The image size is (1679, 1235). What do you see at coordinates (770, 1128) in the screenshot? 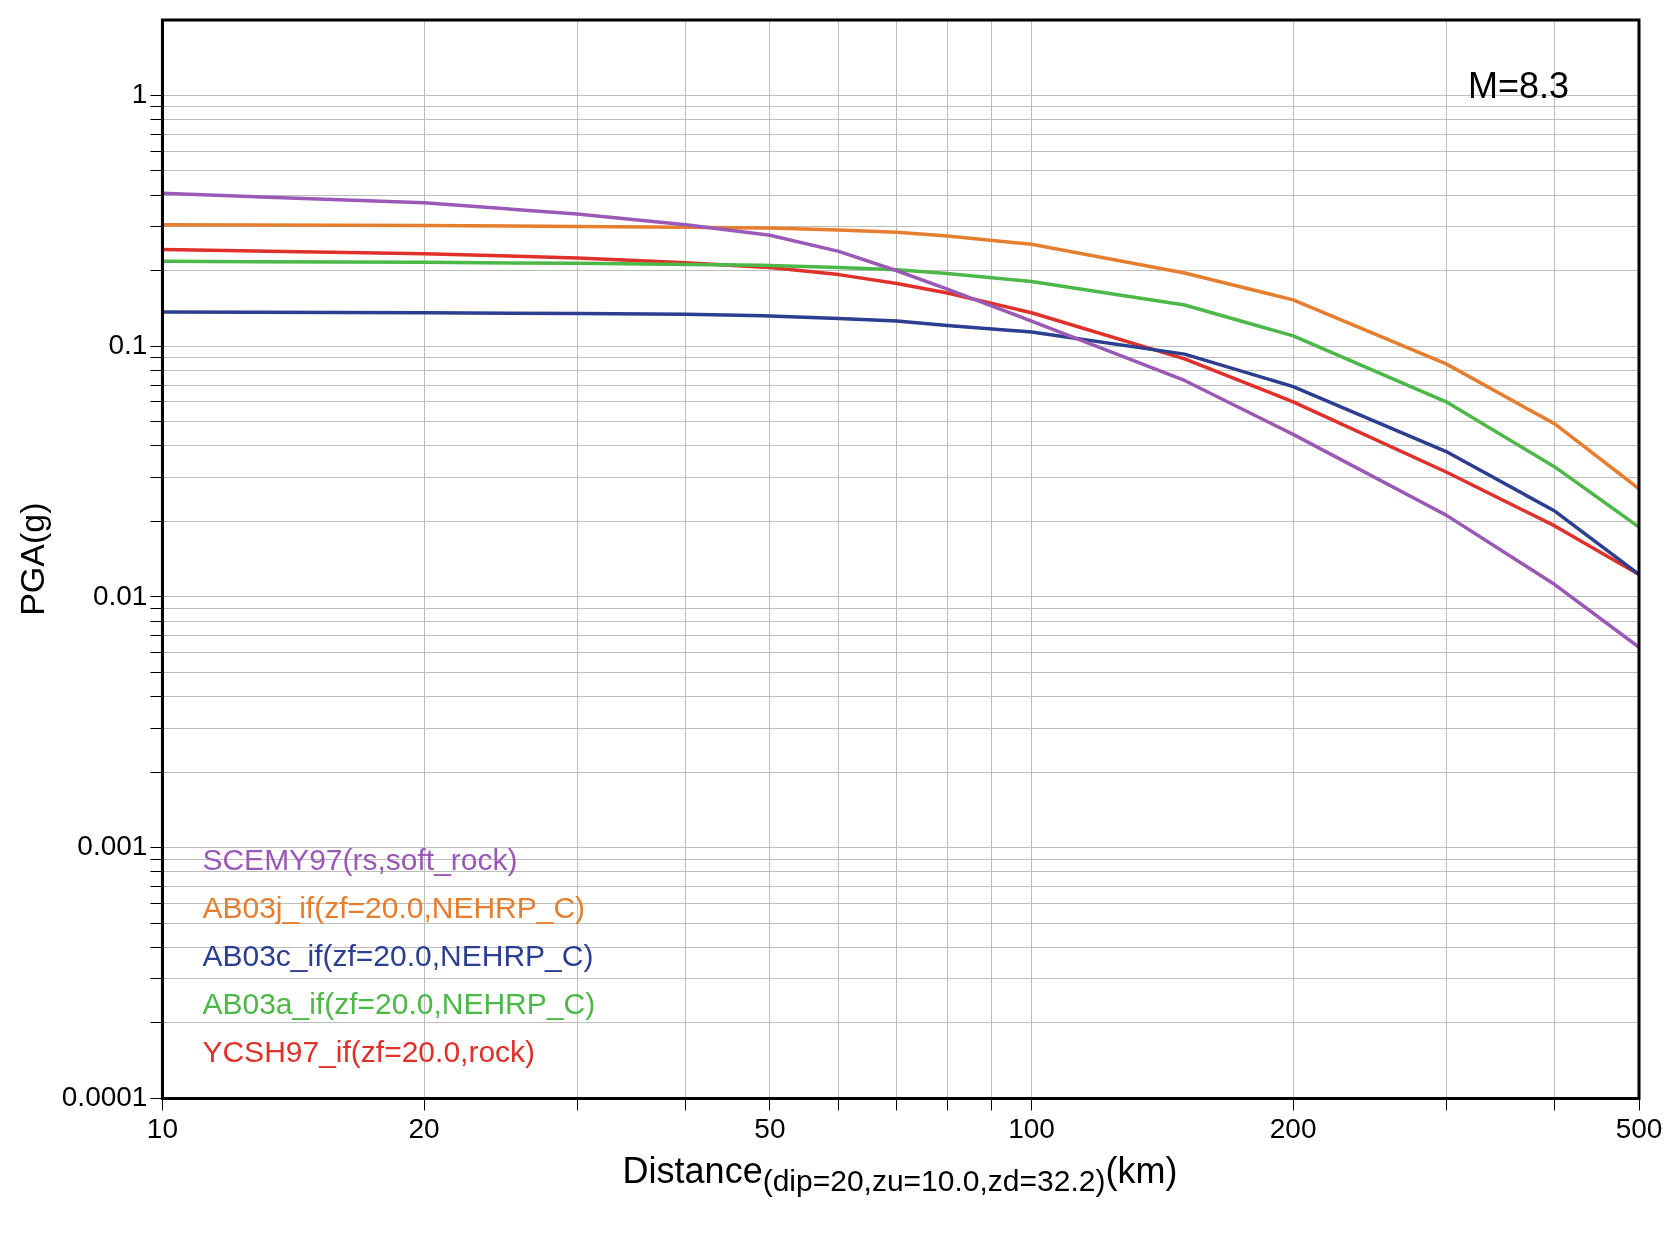
I see `x-tick-label: 50` at bounding box center [770, 1128].